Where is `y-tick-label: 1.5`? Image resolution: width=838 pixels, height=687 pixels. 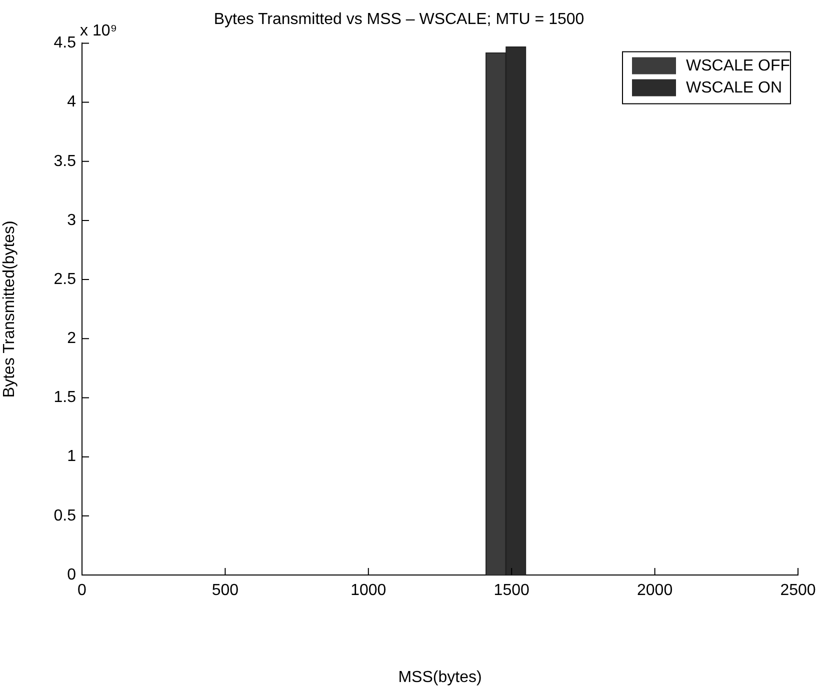
y-tick-label: 1.5 is located at coordinates (65, 397).